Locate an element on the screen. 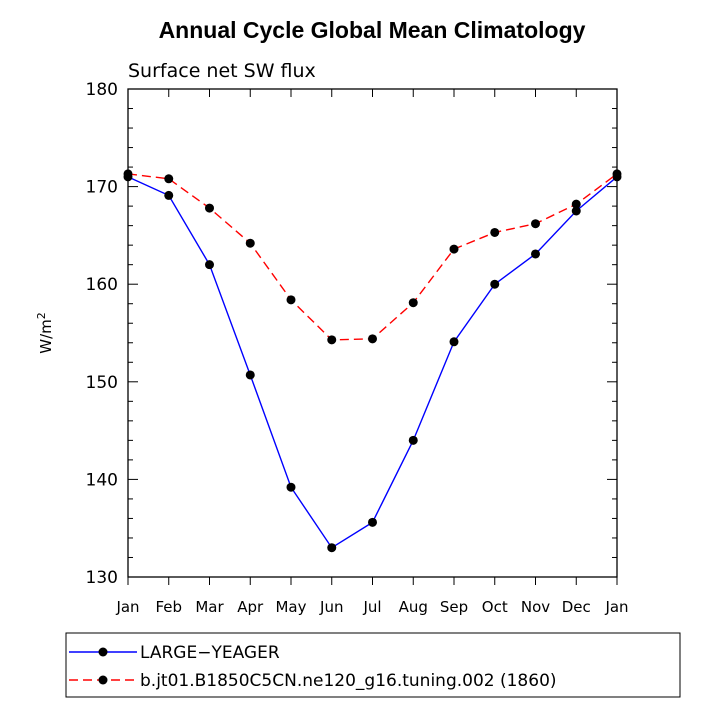  legend-box is located at coordinates (373, 665).